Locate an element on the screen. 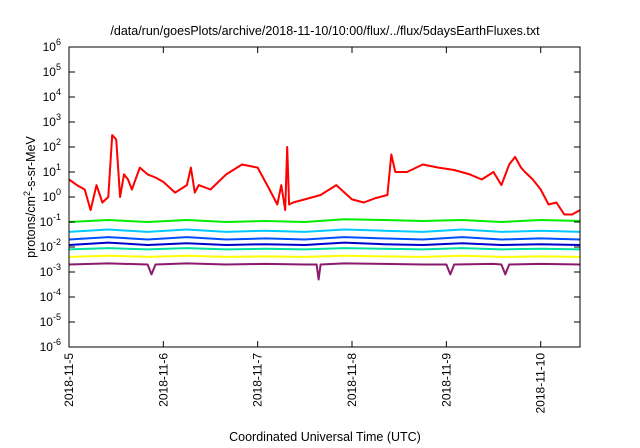 The height and width of the screenshot is (448, 640). y-tick-label: 10⁻³ is located at coordinates (50, 270).